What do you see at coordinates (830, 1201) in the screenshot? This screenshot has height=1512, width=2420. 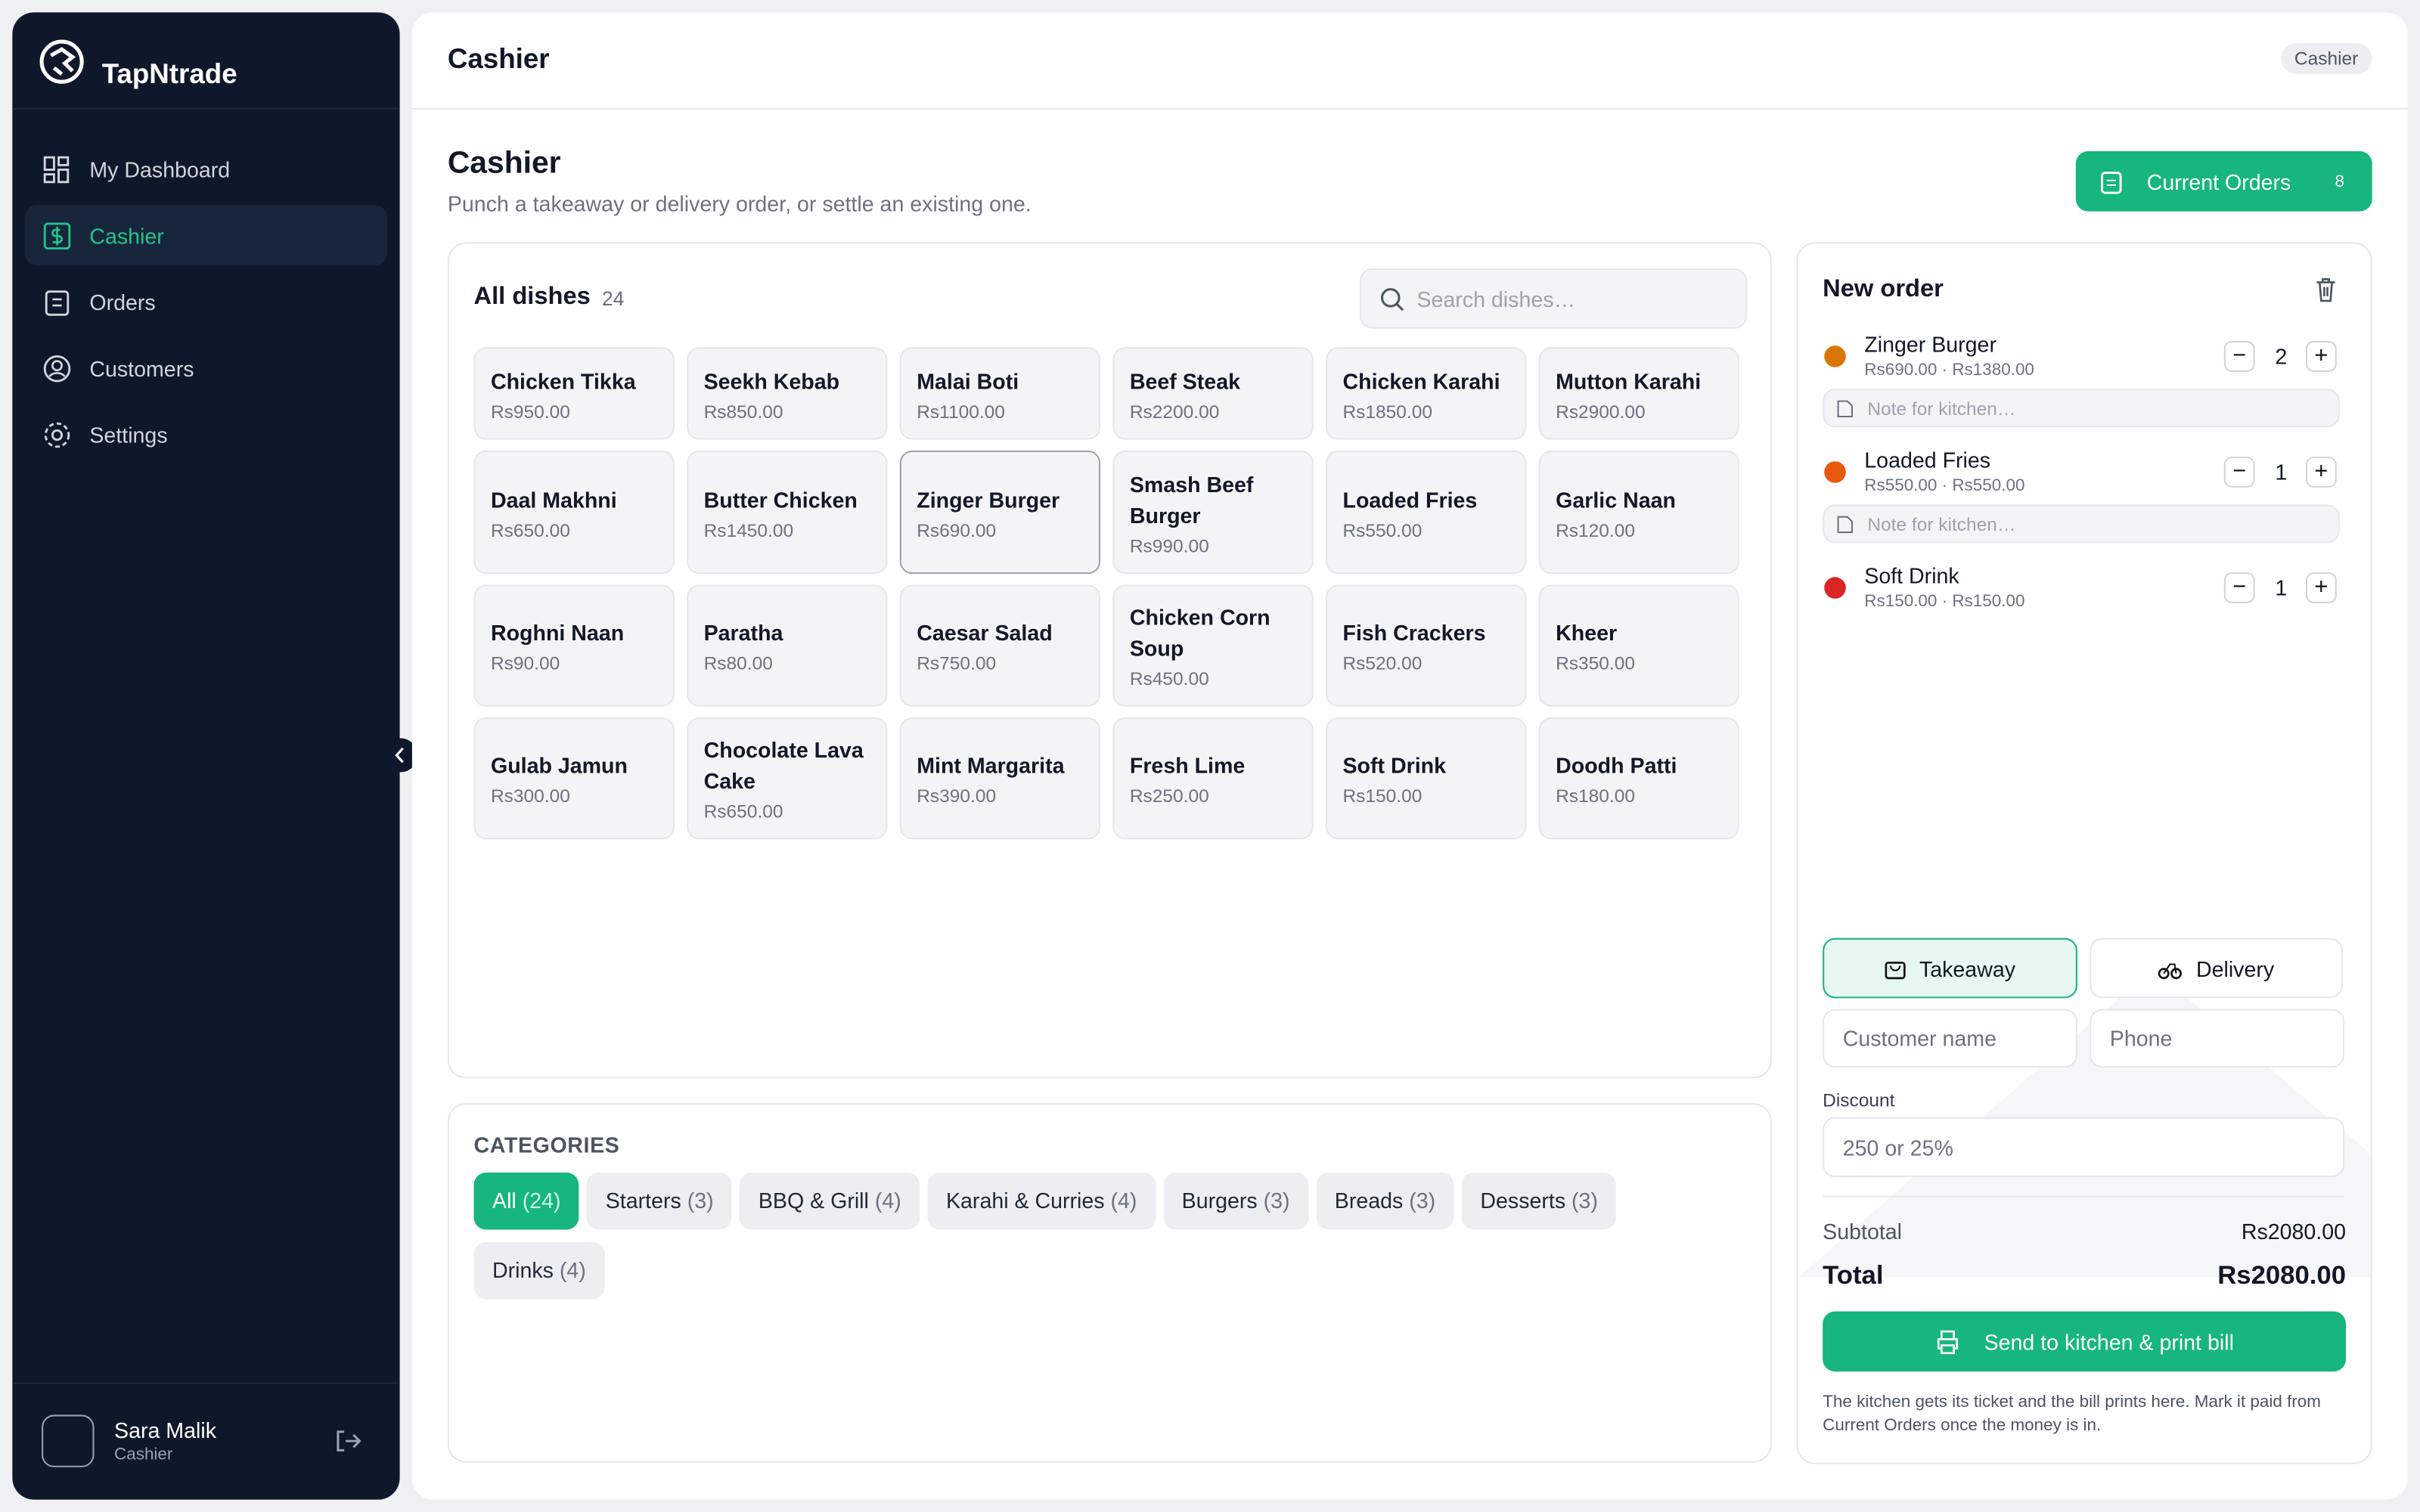 I see `category-chip: BBQ & Grill (4)` at bounding box center [830, 1201].